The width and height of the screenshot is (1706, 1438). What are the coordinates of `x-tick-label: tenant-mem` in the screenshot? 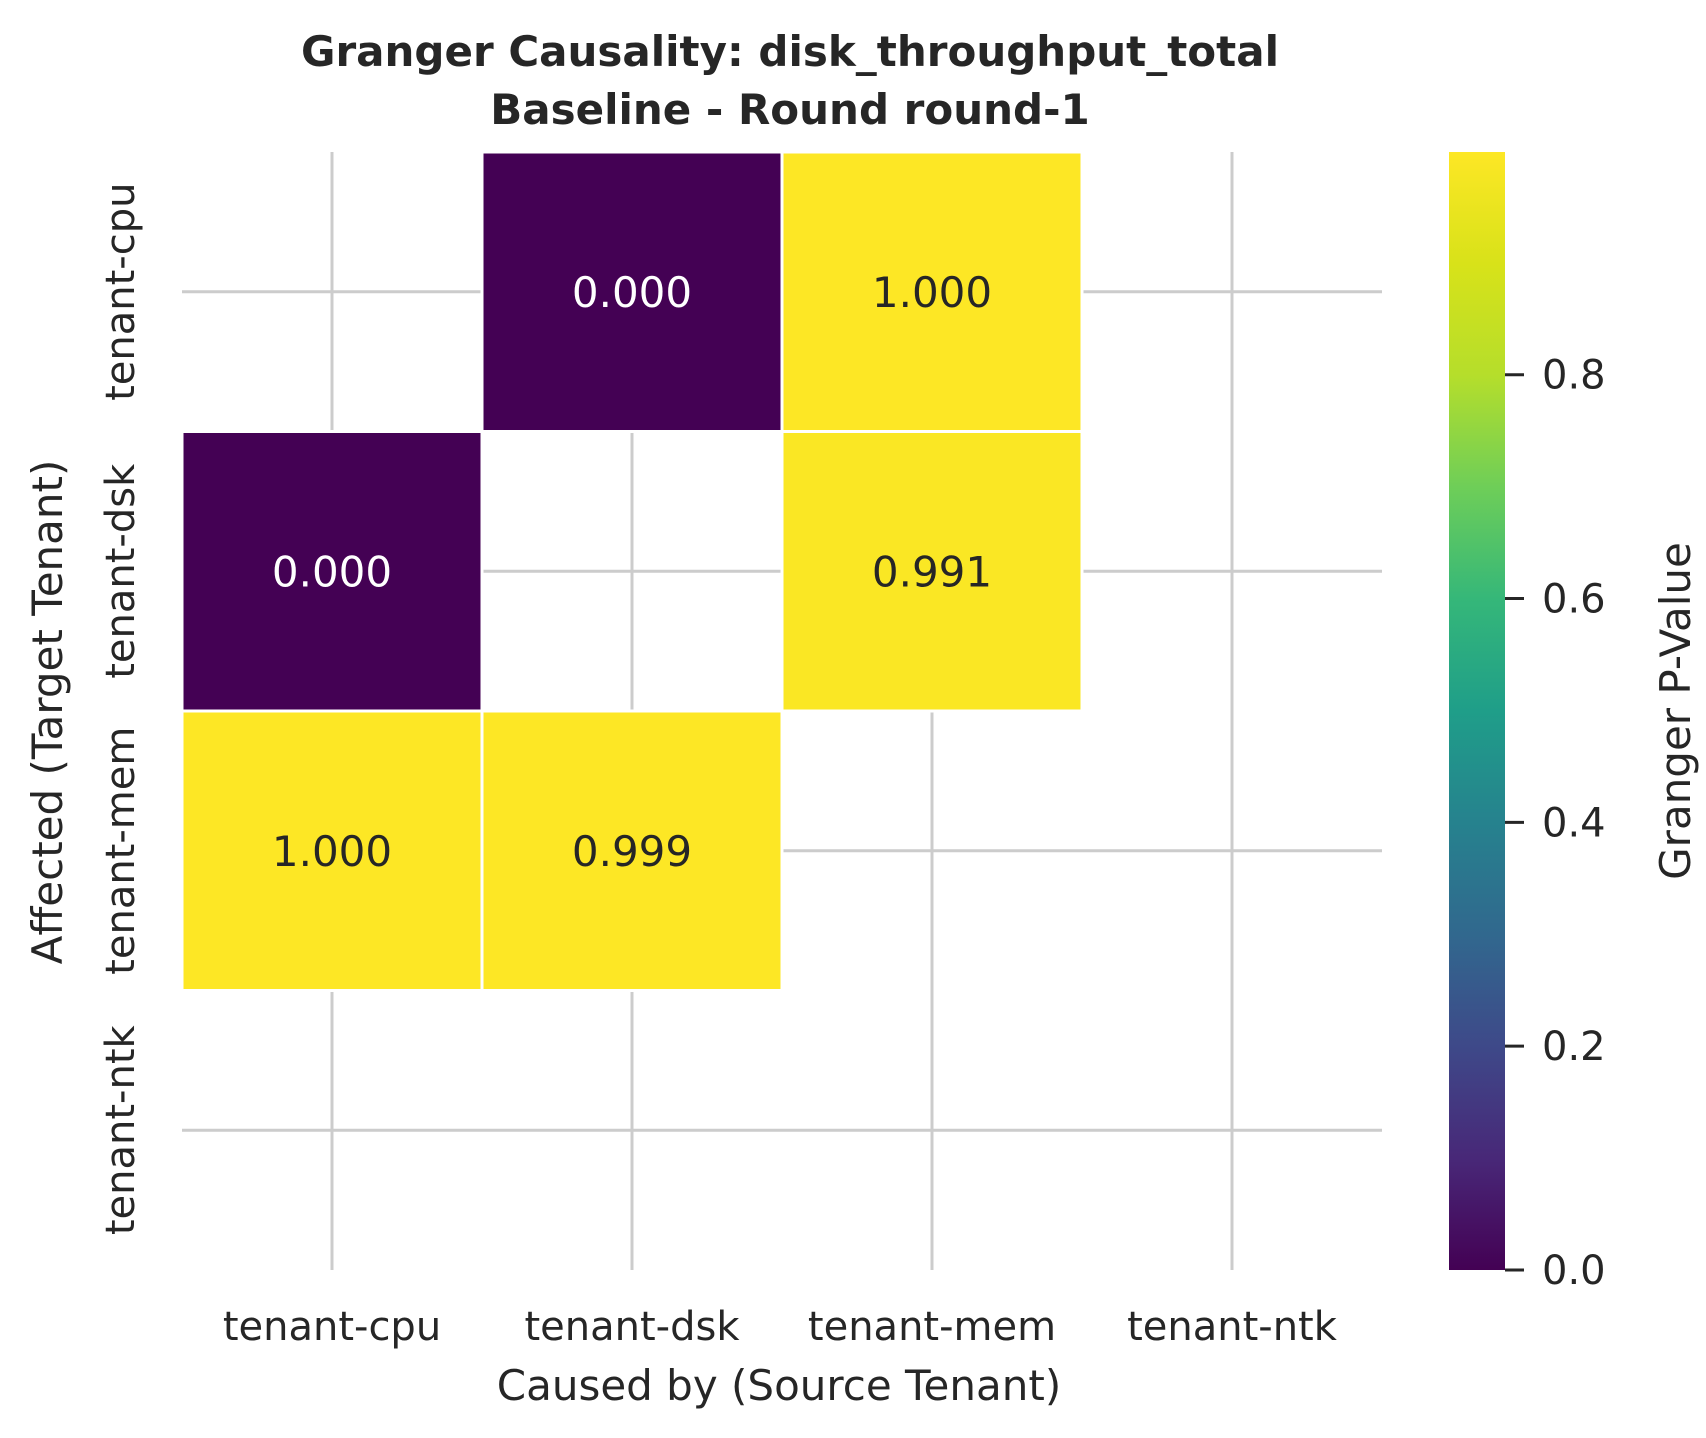 It's located at (932, 1327).